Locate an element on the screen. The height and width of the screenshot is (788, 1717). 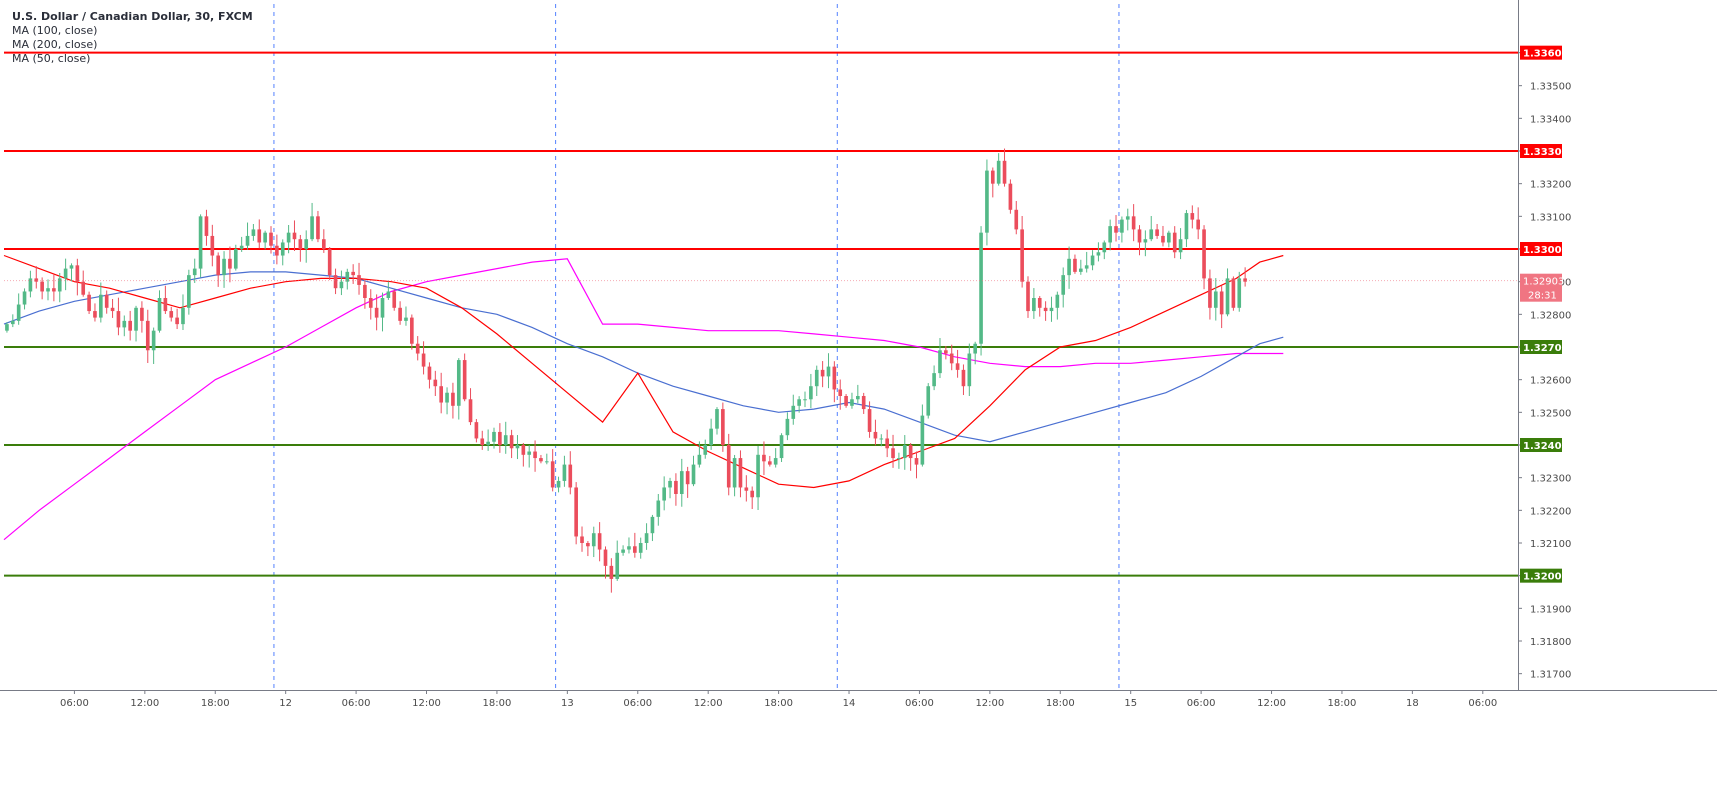
price-tick-label: 1.33100 is located at coordinates (1550, 217).